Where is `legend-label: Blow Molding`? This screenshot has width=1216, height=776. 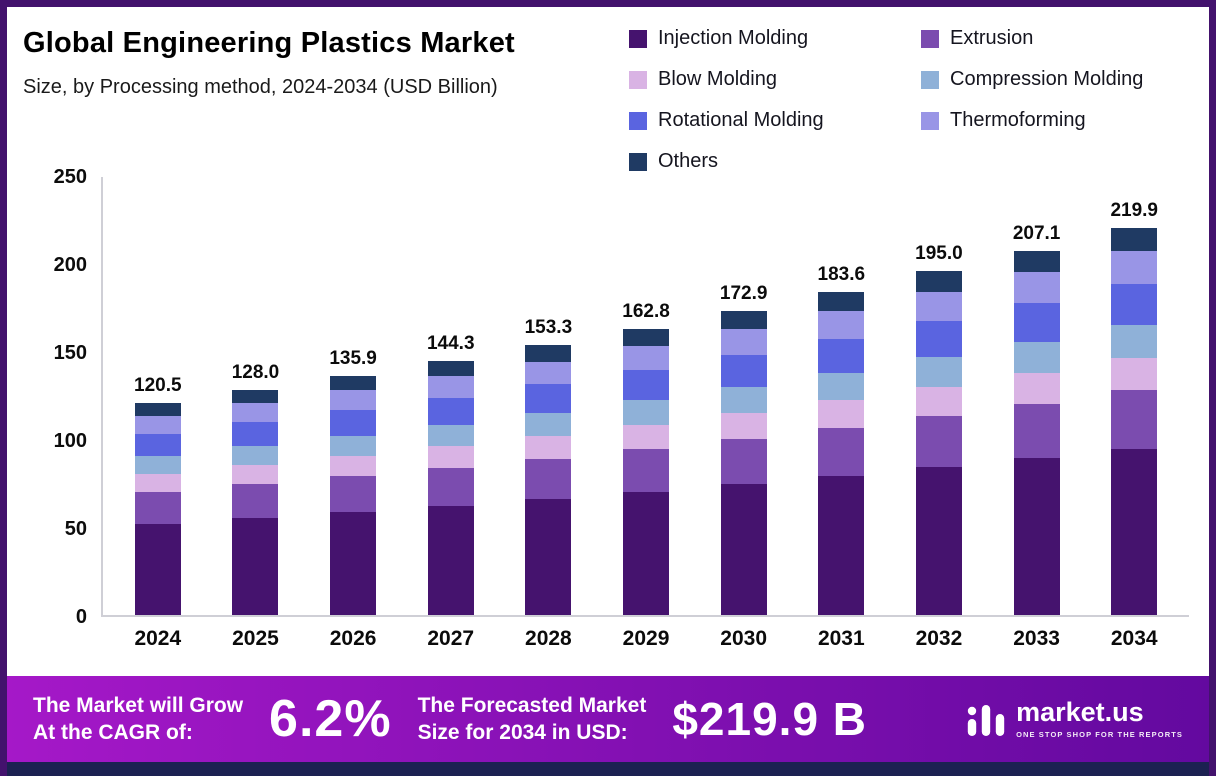
legend-label: Blow Molding is located at coordinates (717, 79).